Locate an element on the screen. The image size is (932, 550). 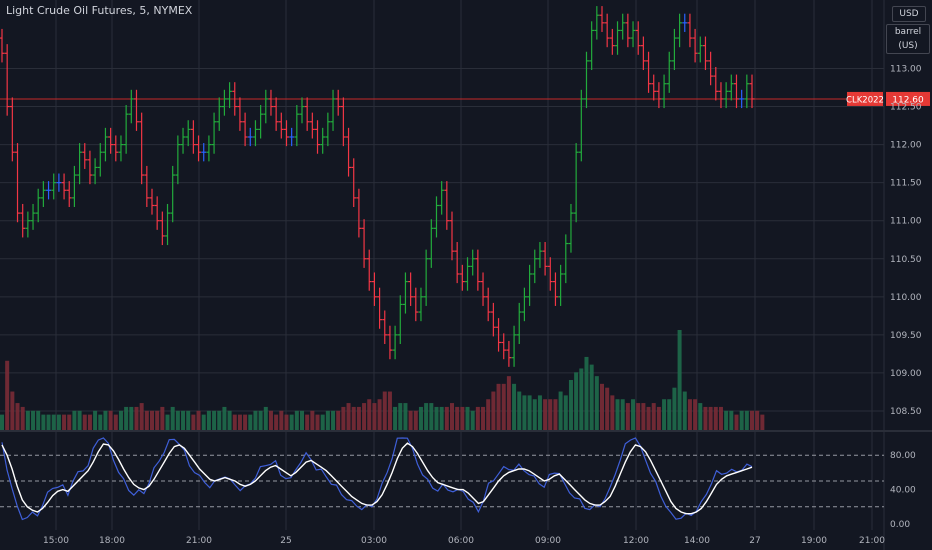
price-tick-label: 108.50 is located at coordinates (906, 412).